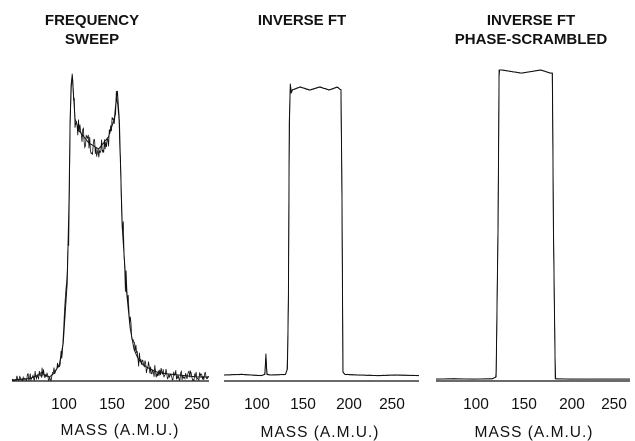 The image size is (635, 441). Describe the element at coordinates (92, 20) in the screenshot. I see `panel-title-line-1: FREQUENCY` at that location.